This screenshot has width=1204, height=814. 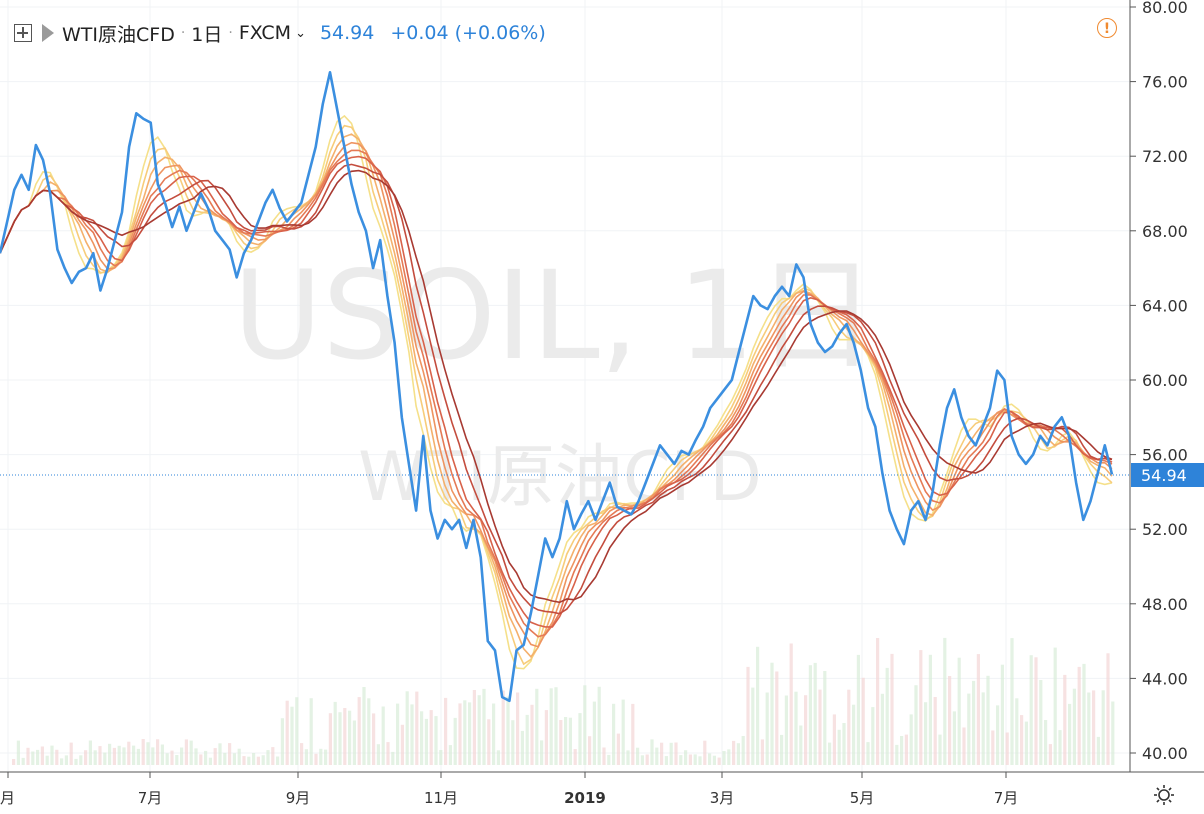 I want to click on price-axis-panel, so click(x=1167, y=386).